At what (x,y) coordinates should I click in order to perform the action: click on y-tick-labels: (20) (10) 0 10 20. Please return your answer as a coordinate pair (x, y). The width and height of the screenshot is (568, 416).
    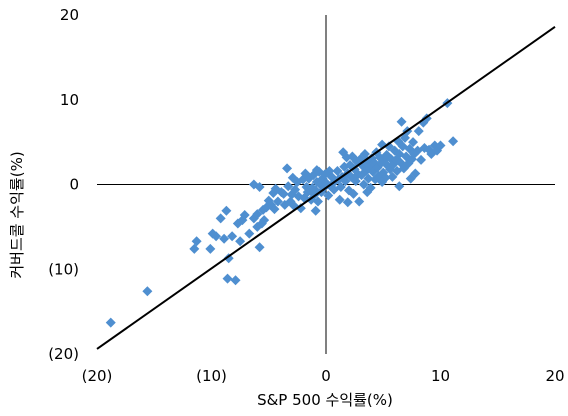
    Looking at the image, I should click on (63, 184).